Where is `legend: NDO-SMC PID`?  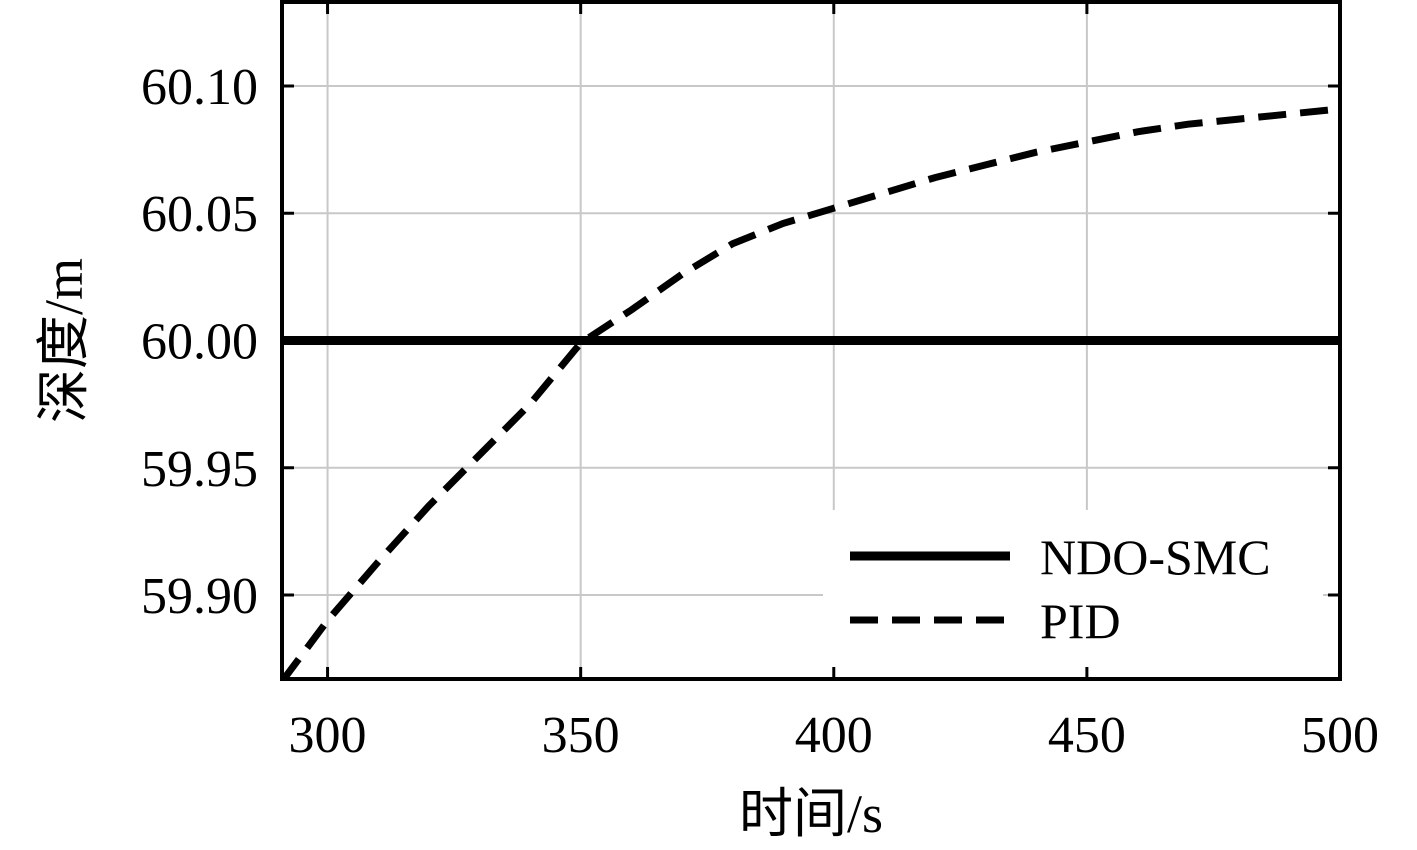 legend: NDO-SMC PID is located at coordinates (1073, 590).